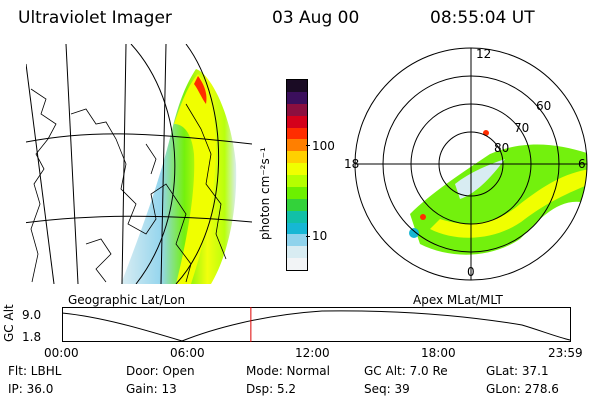  Describe the element at coordinates (31, 389) in the screenshot. I see `info-ip: IP: 36.0` at that location.